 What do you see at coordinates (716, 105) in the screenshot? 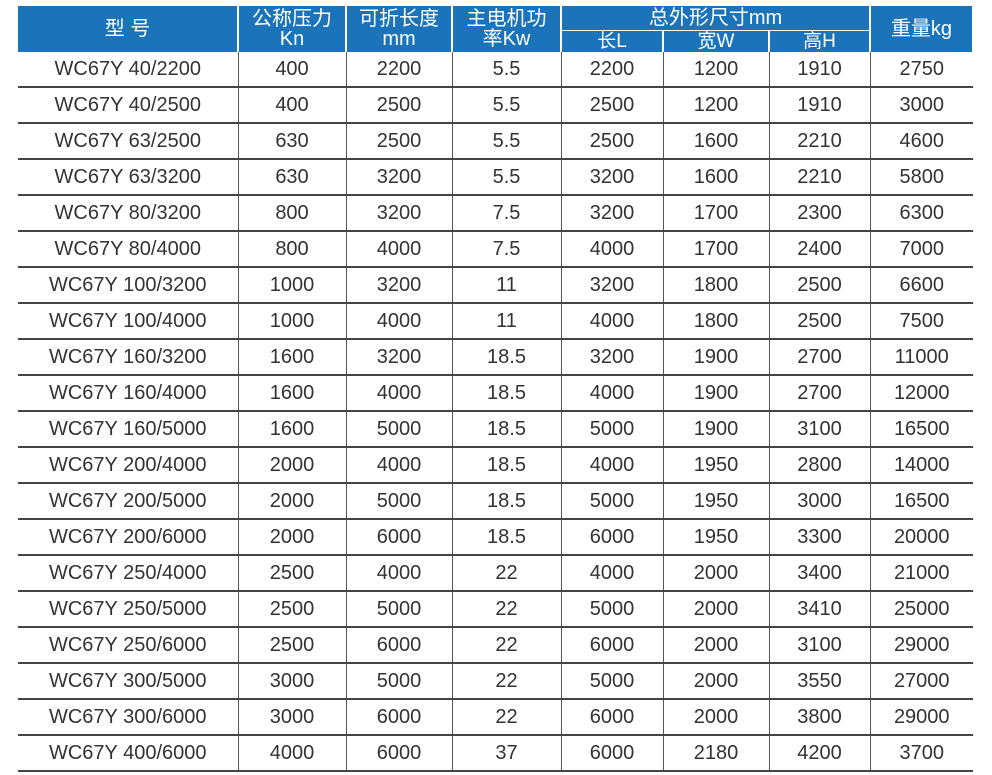
I see `cell-width-w: 1200` at bounding box center [716, 105].